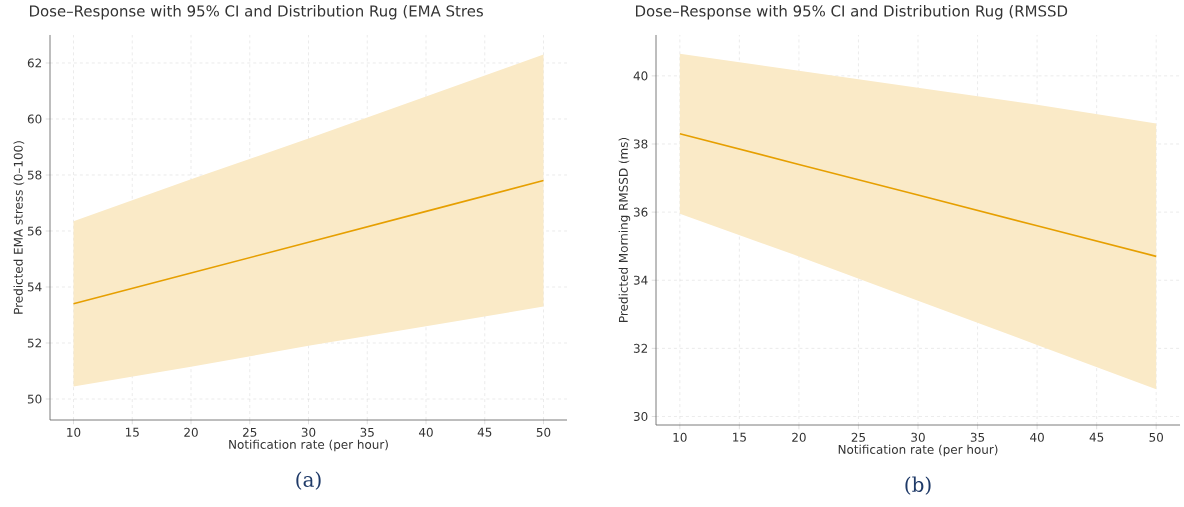 The width and height of the screenshot is (1184, 507). I want to click on y-tick-label: 34, so click(640, 280).